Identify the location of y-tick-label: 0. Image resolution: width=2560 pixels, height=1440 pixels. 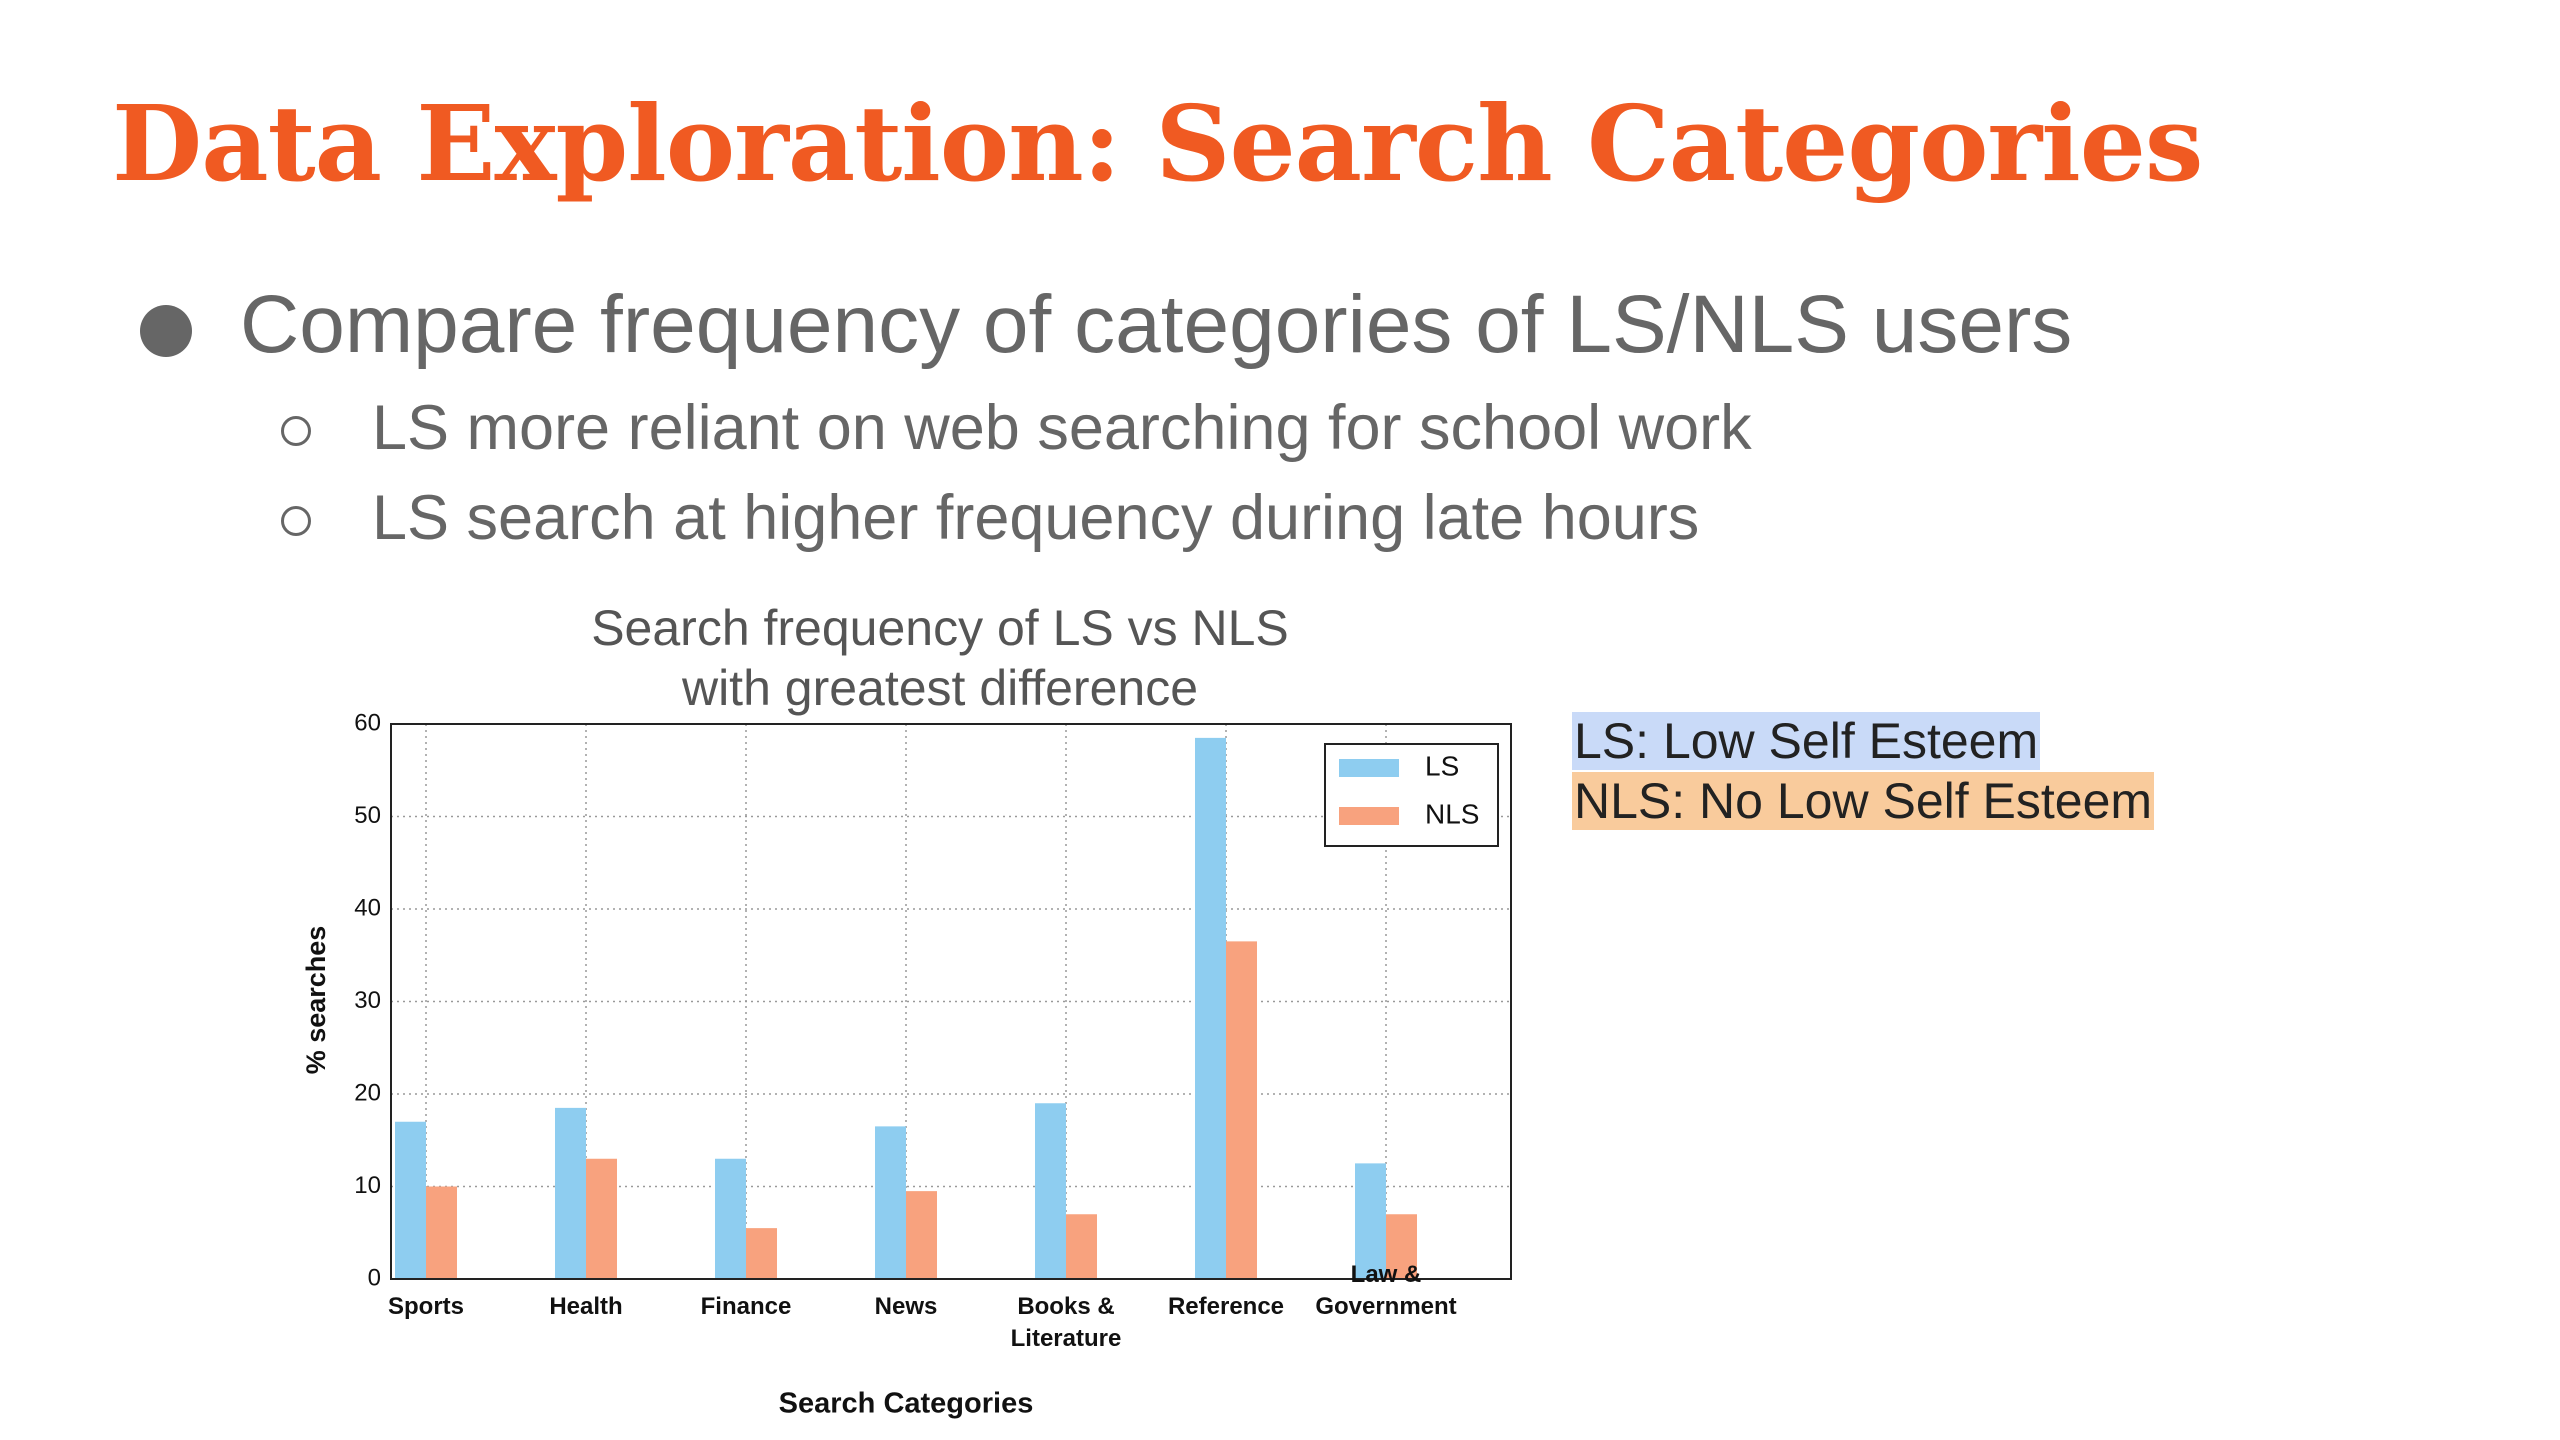
(374, 1277).